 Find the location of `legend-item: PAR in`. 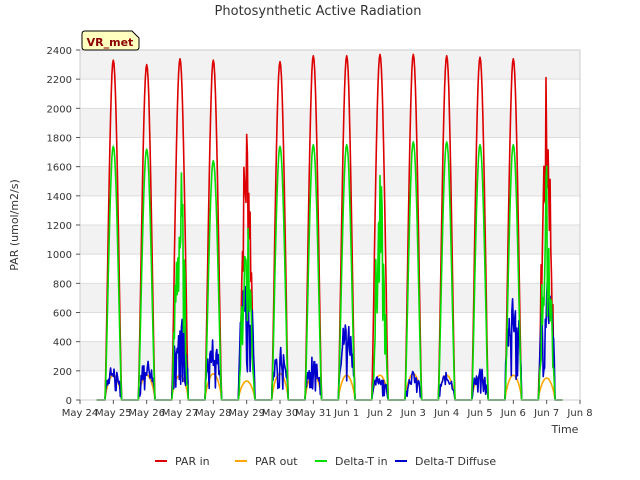

legend-item: PAR in is located at coordinates (182, 461).